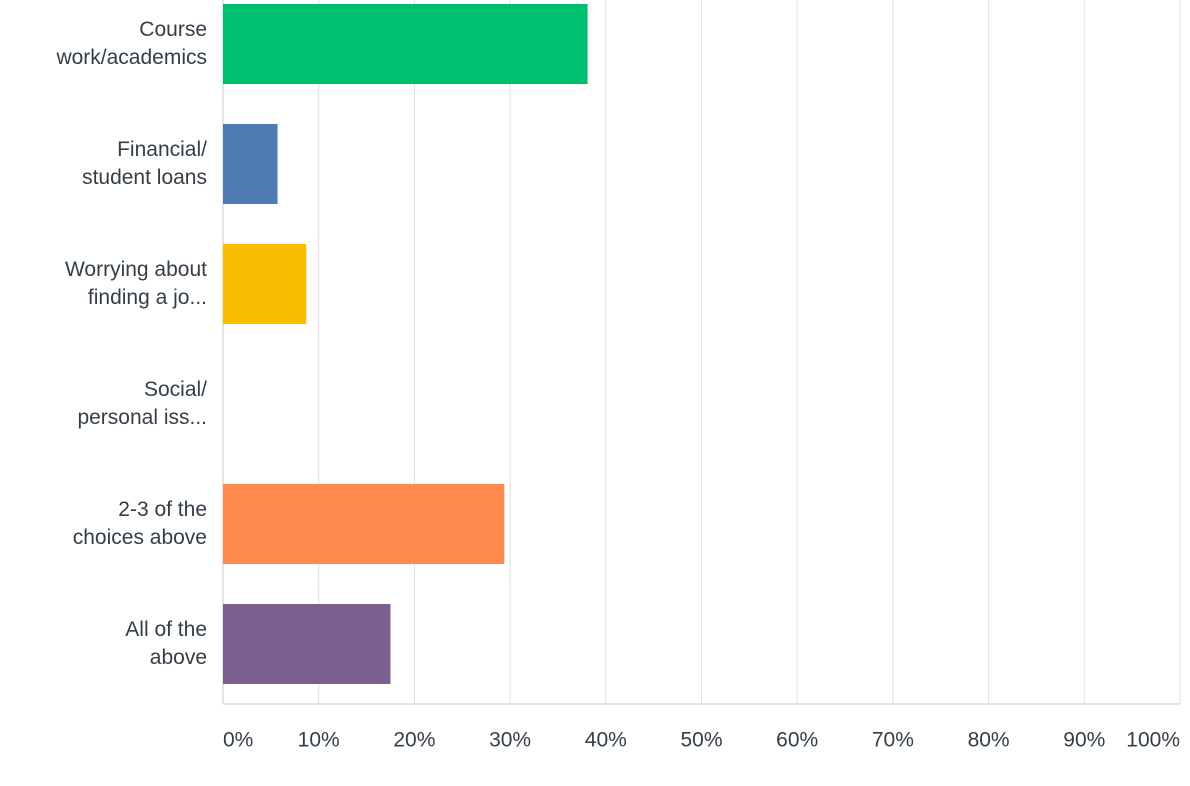 The image size is (1190, 786). Describe the element at coordinates (238, 740) in the screenshot. I see `x-tick-label: 0%` at that location.